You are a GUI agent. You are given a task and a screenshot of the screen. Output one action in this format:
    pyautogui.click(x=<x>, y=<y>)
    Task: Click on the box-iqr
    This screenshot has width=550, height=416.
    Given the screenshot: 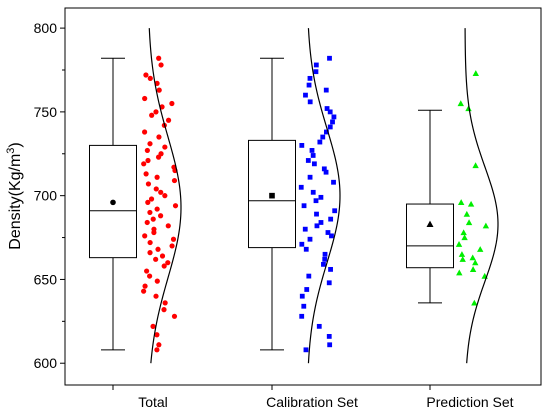 What is the action you would take?
    pyautogui.click(x=430, y=236)
    